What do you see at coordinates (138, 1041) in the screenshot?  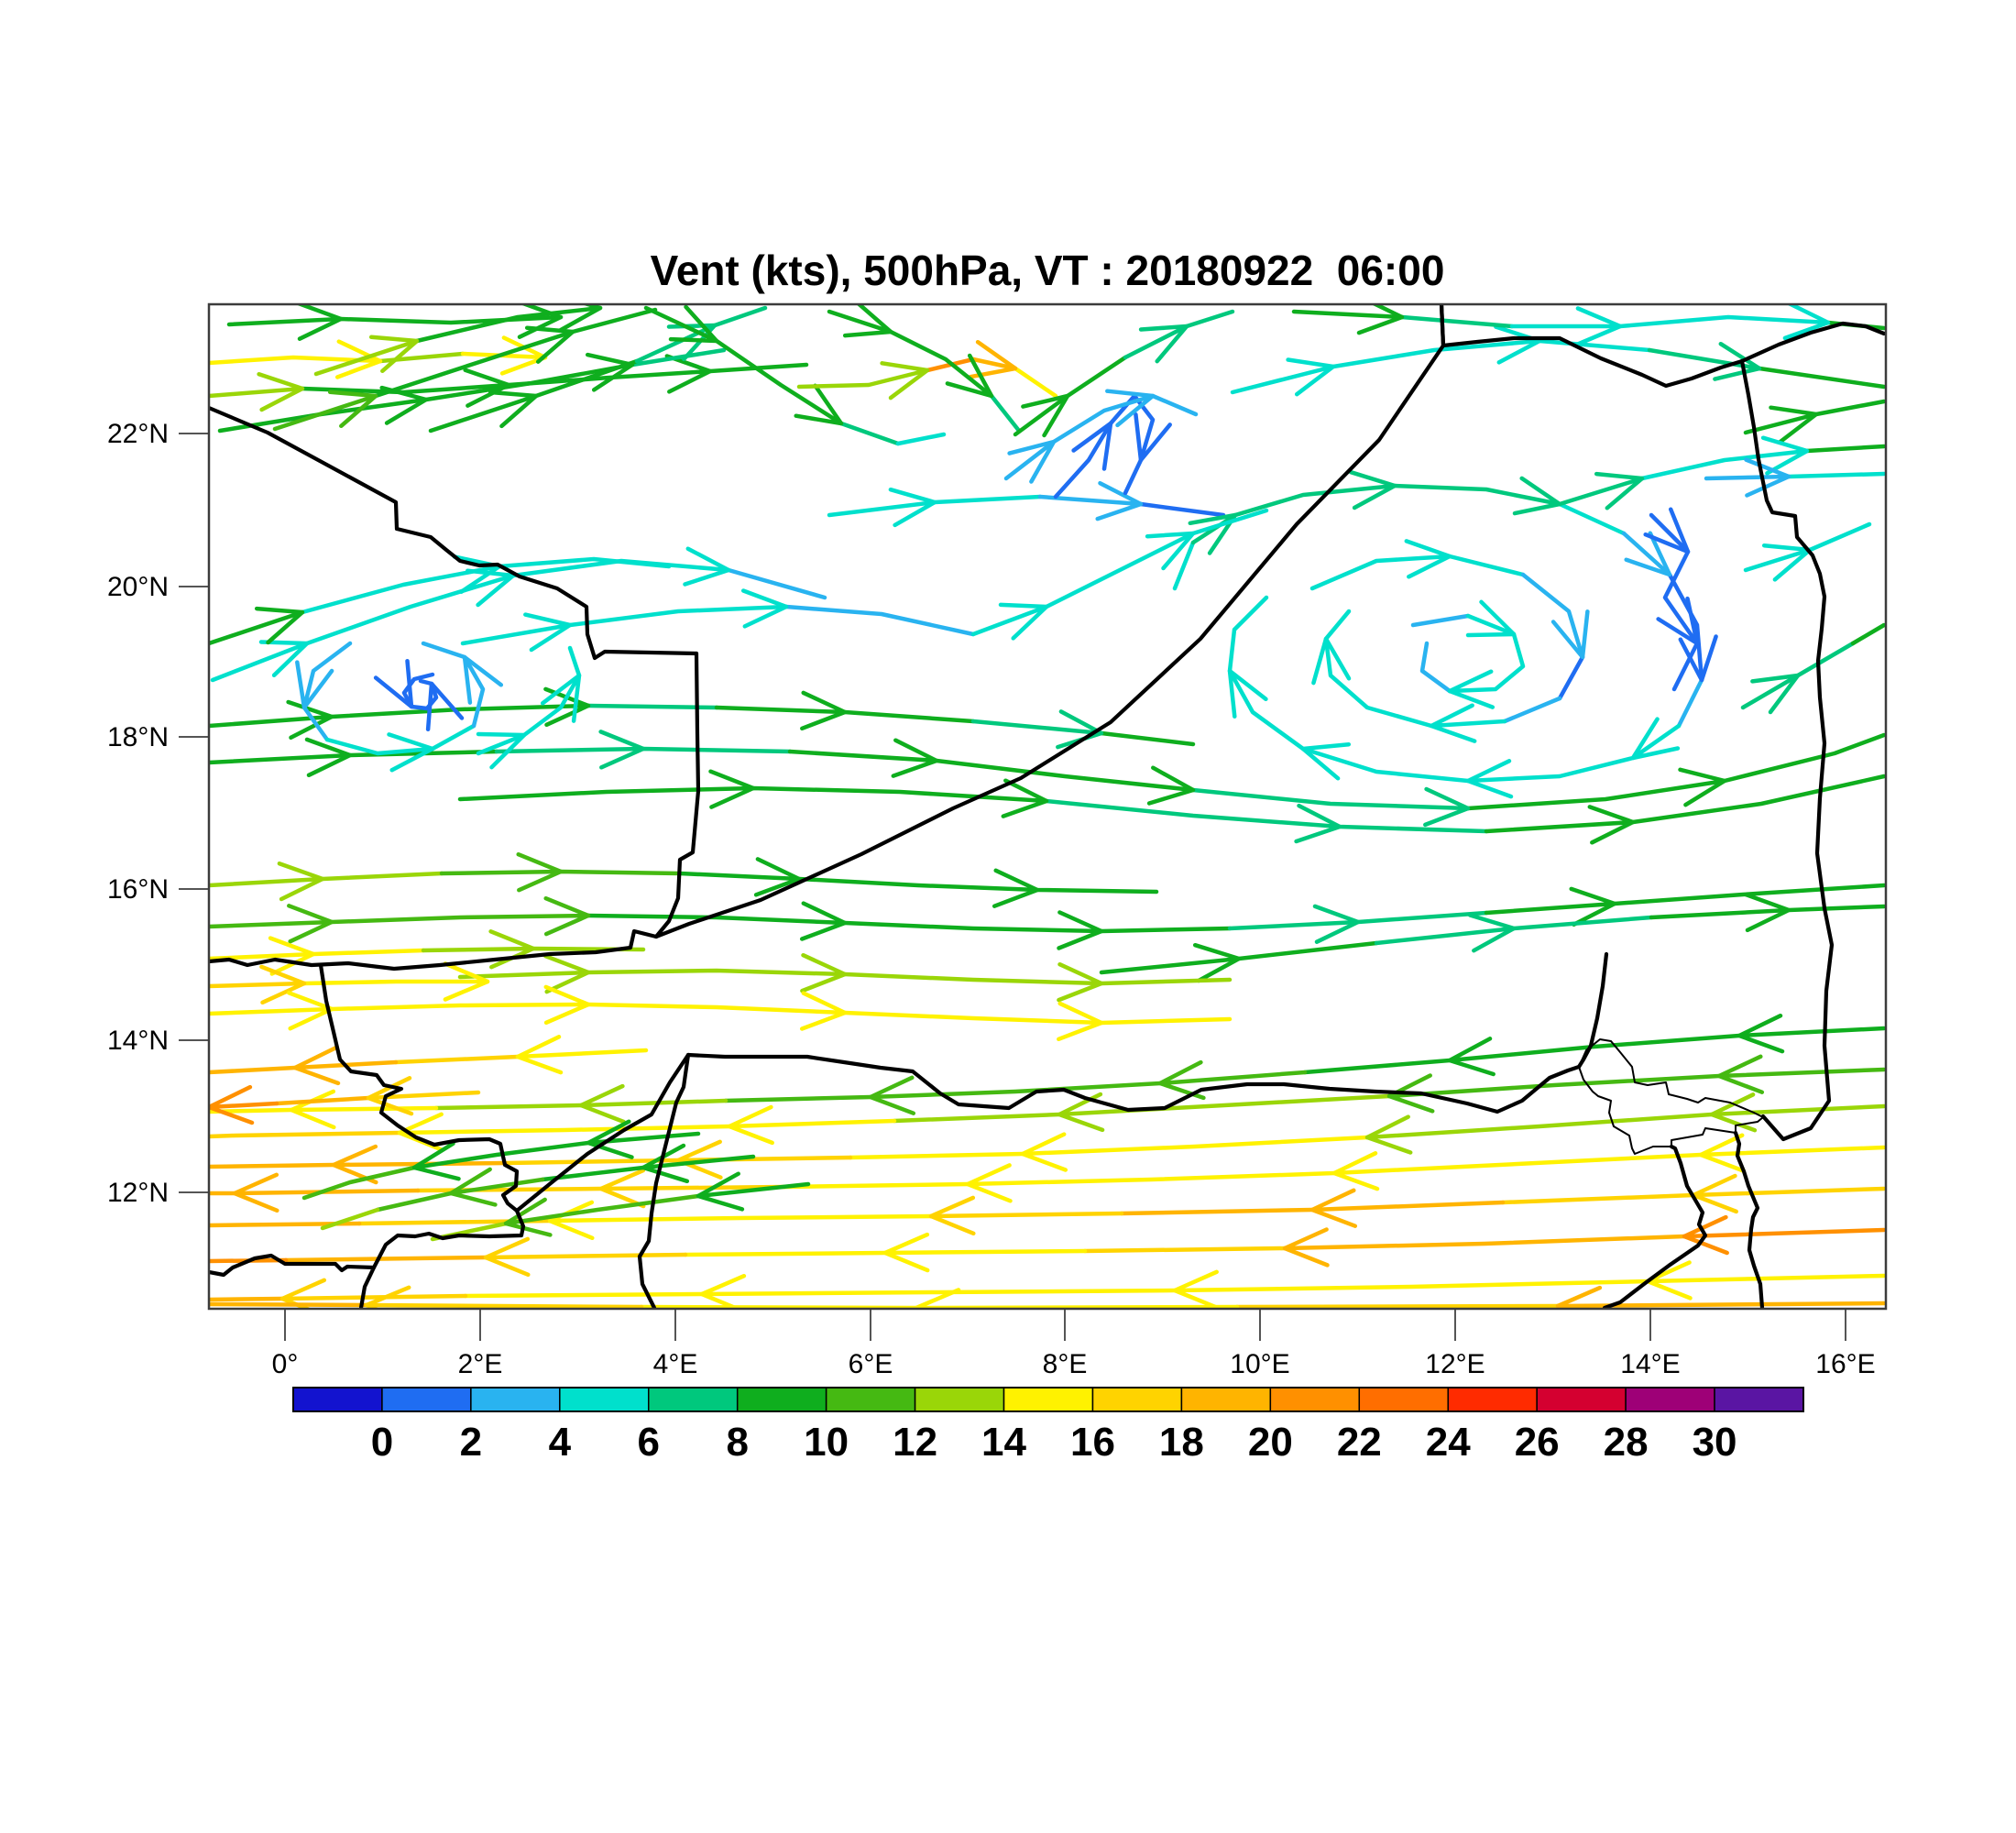 I see `lat-tick-label: 14°N` at bounding box center [138, 1041].